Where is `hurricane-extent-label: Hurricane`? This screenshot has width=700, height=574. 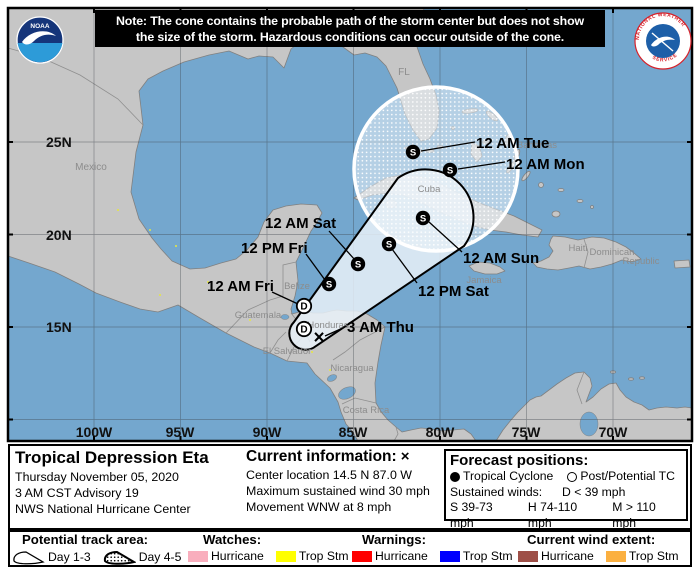 hurricane-extent-label: Hurricane is located at coordinates (567, 556).